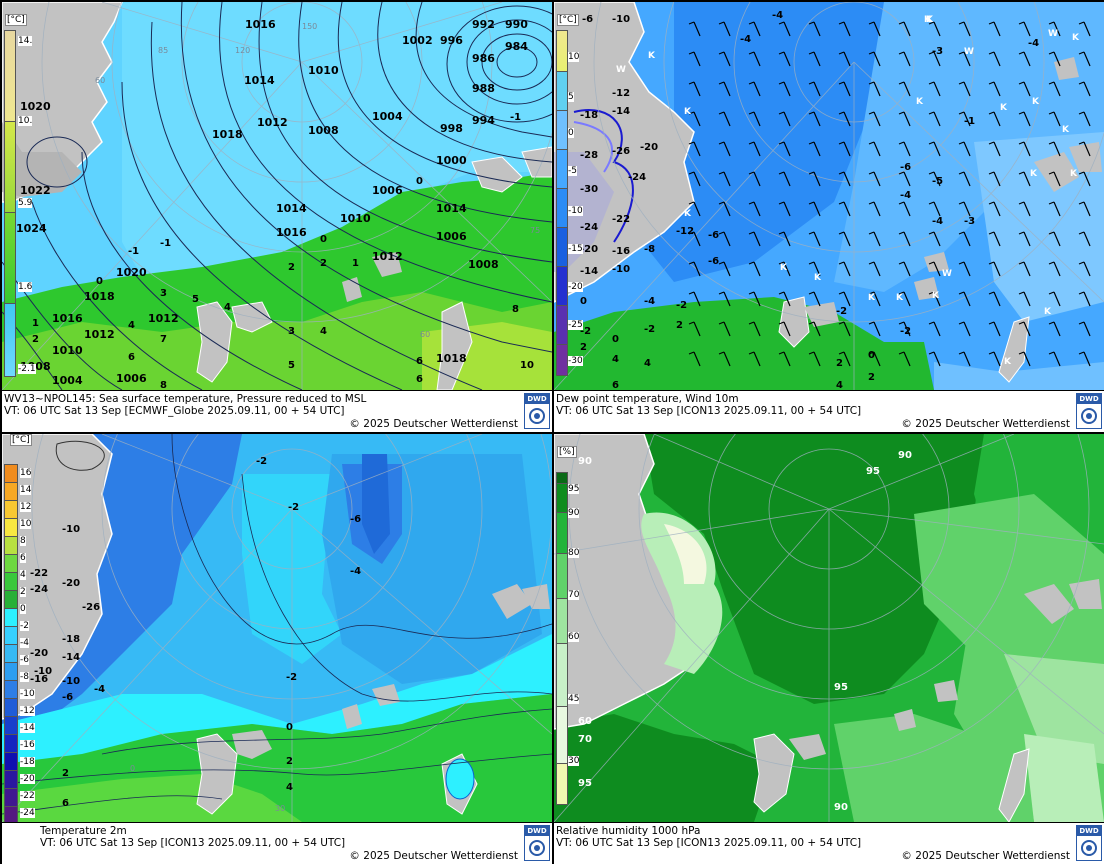  I want to click on sst-label: 6, so click(131, 357).